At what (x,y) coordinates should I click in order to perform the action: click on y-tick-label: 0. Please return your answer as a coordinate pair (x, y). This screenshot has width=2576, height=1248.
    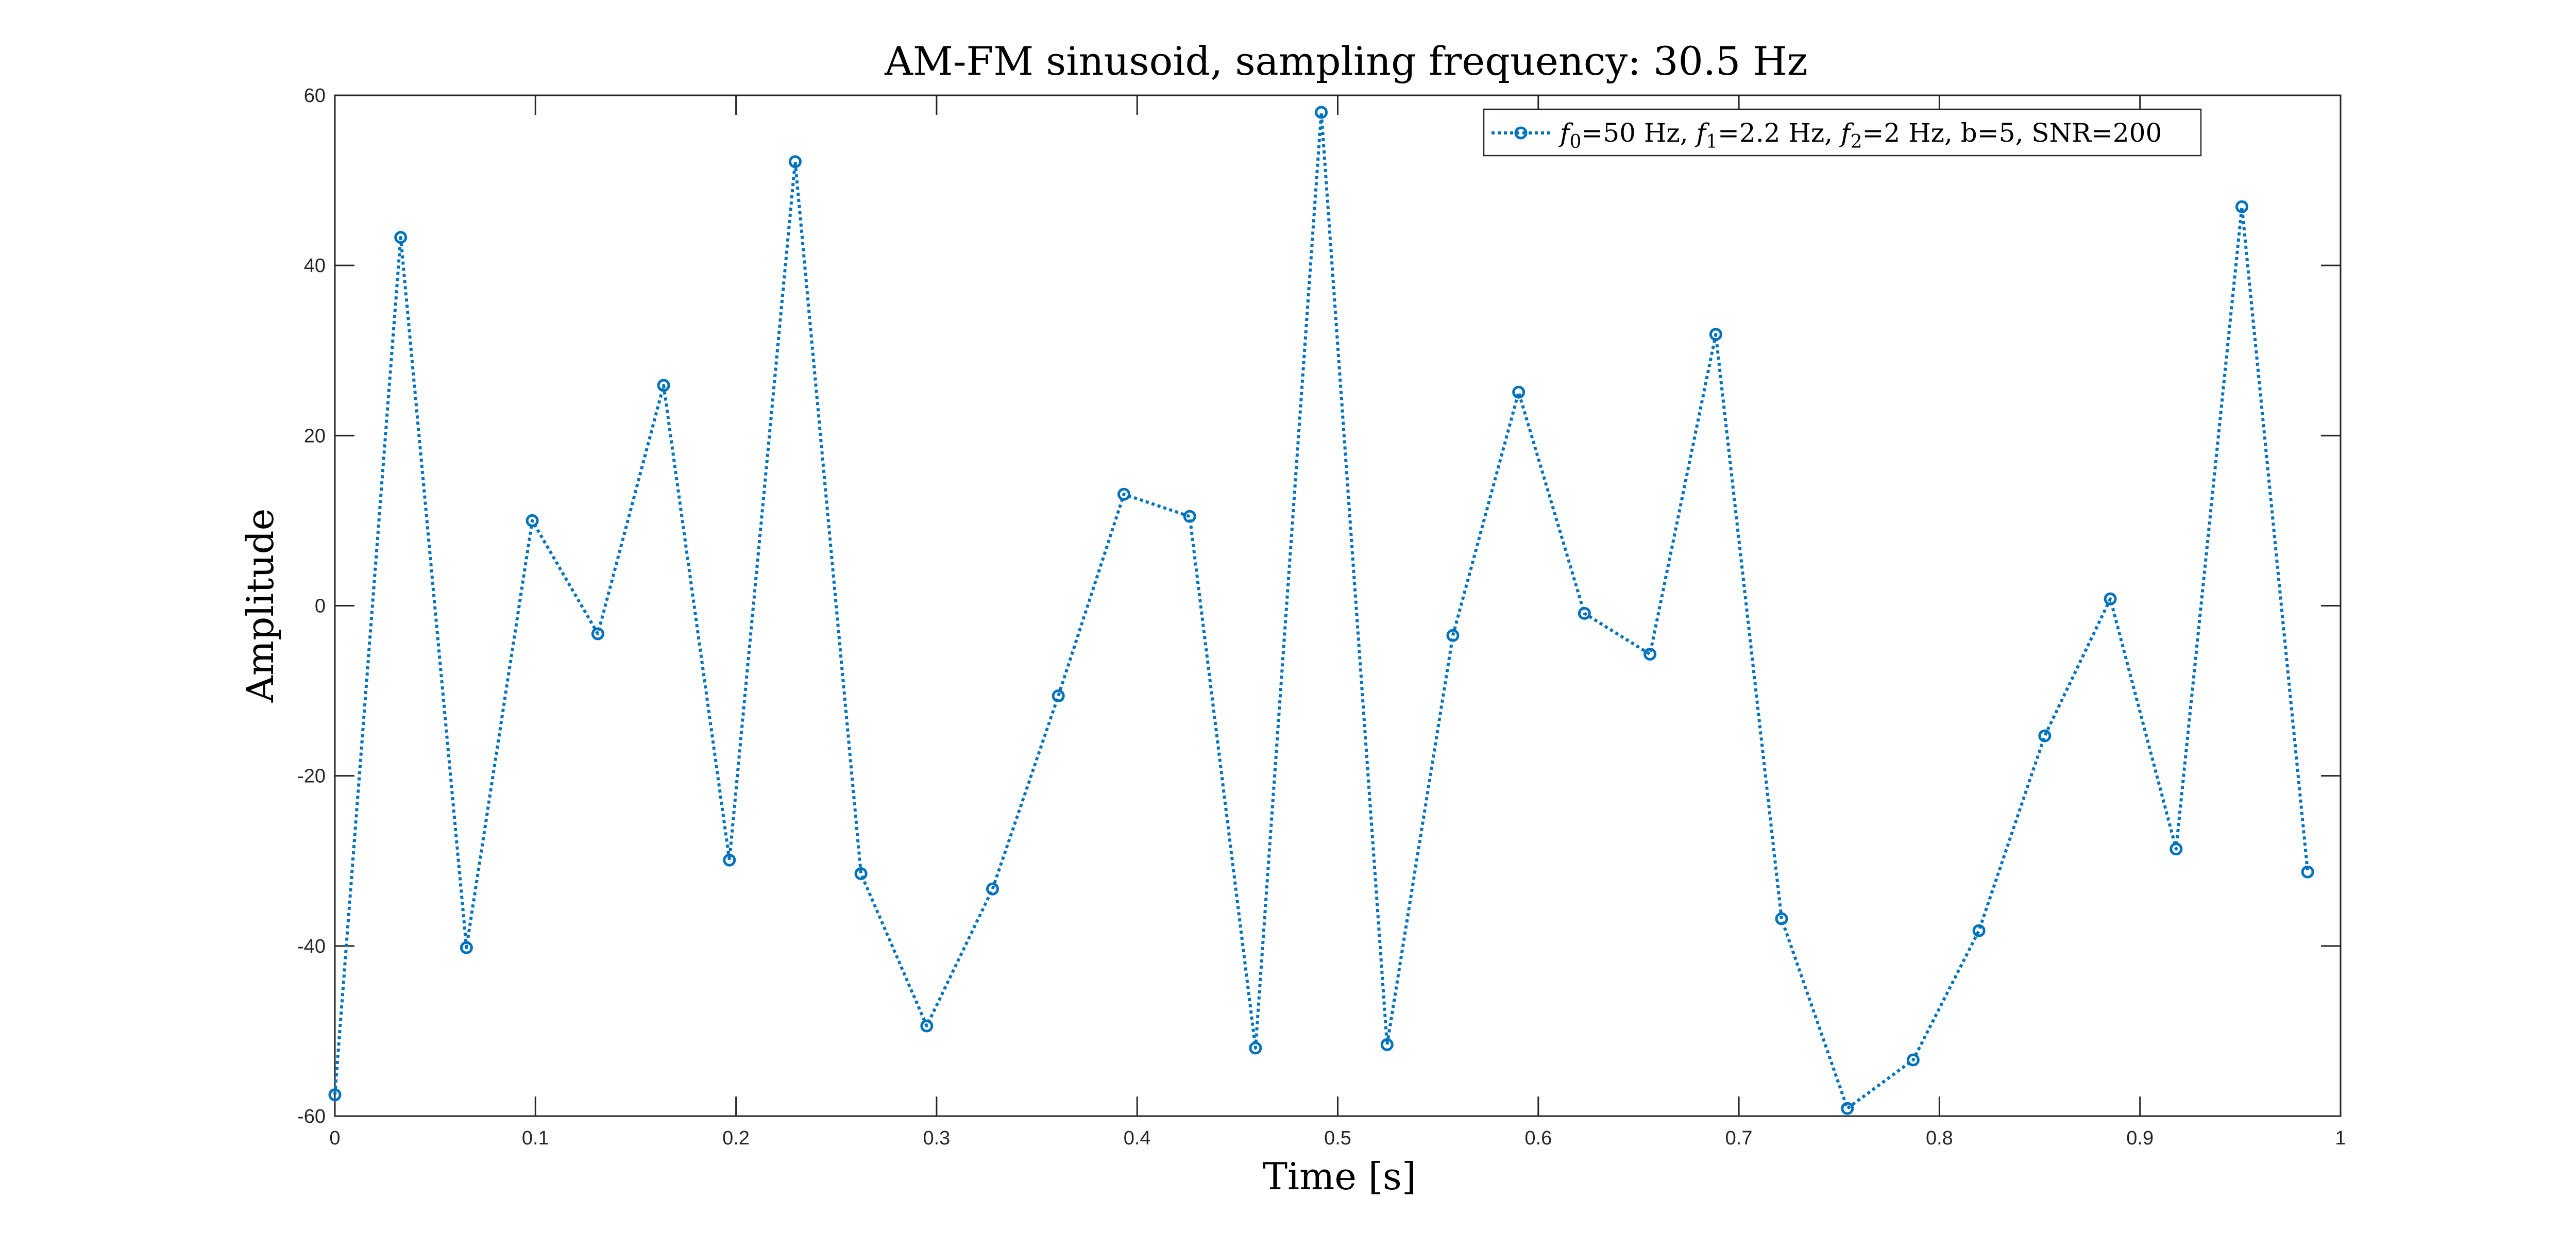
    Looking at the image, I should click on (320, 606).